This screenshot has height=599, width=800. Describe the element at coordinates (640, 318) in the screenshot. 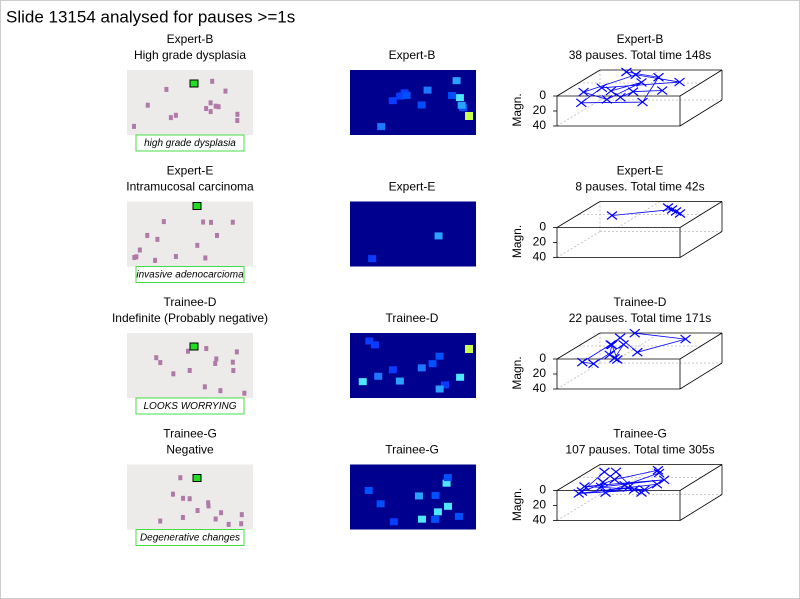

I see `plot-summary: 22 pauses. Total time 171s` at that location.